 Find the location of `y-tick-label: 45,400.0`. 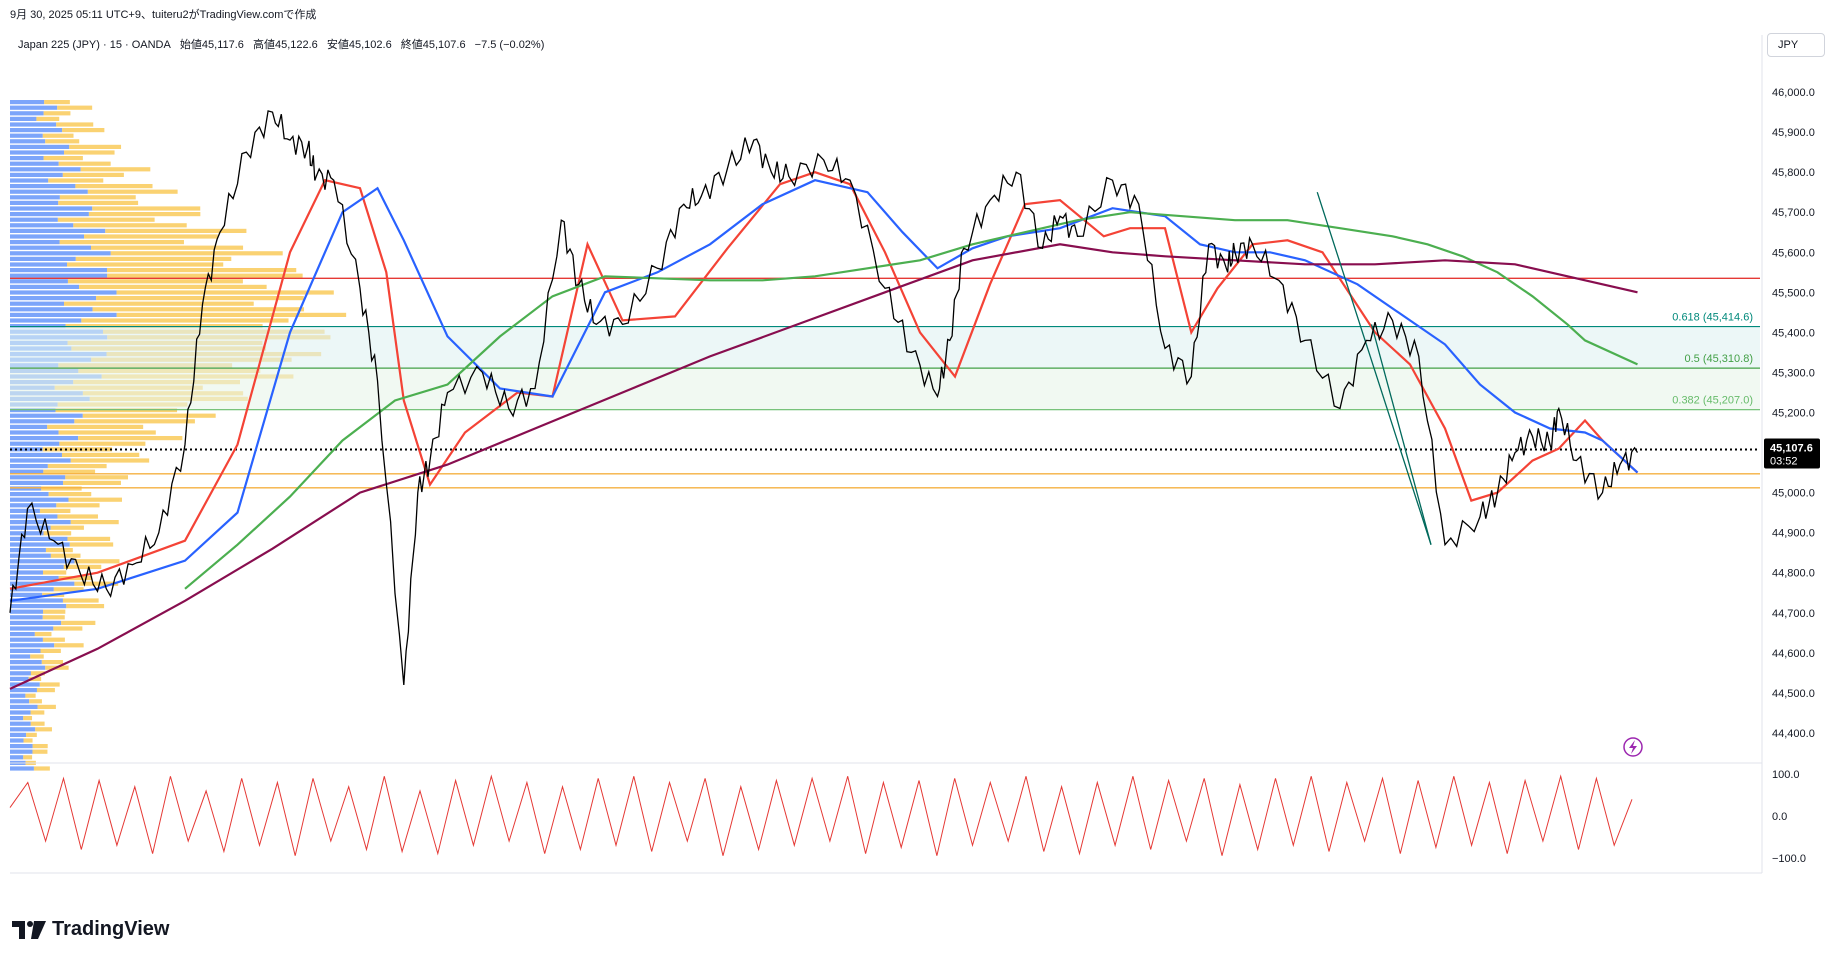

y-tick-label: 45,400.0 is located at coordinates (1793, 333).